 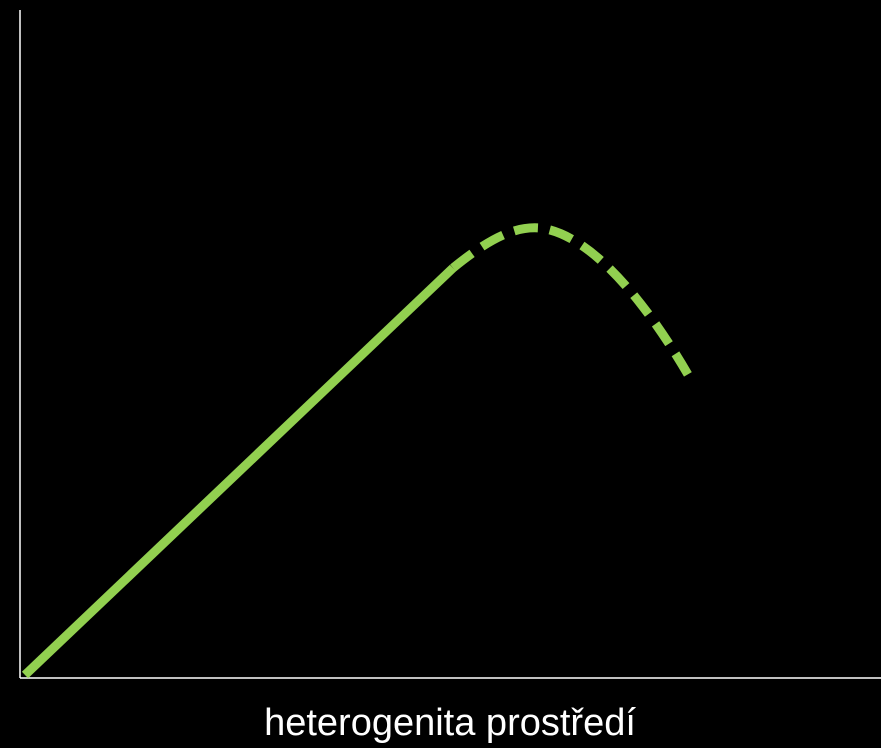 What do you see at coordinates (572, 302) in the screenshot?
I see `dashed-curve` at bounding box center [572, 302].